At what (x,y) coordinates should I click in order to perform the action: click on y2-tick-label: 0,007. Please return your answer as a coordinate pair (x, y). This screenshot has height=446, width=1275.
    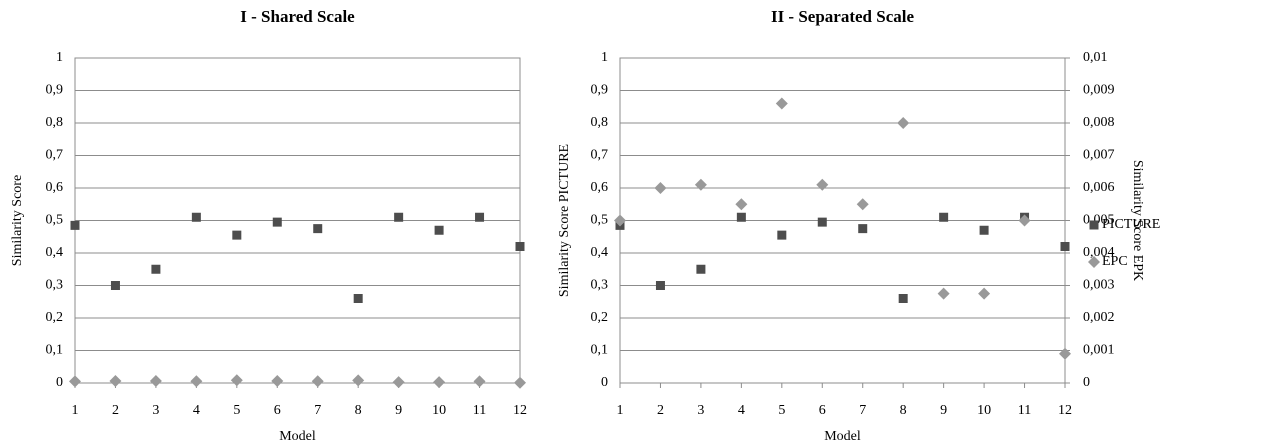
    Looking at the image, I should click on (1099, 155).